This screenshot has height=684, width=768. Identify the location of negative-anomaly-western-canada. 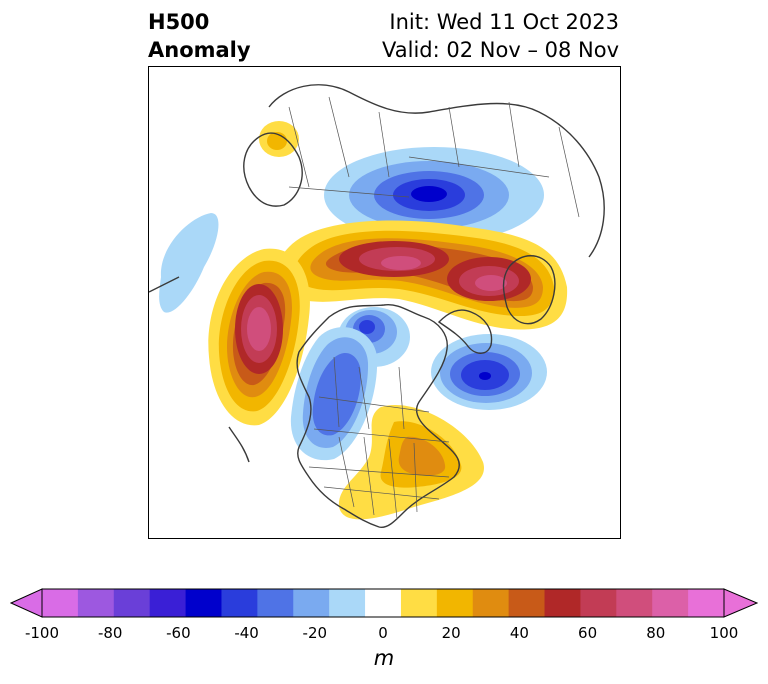
(334, 394).